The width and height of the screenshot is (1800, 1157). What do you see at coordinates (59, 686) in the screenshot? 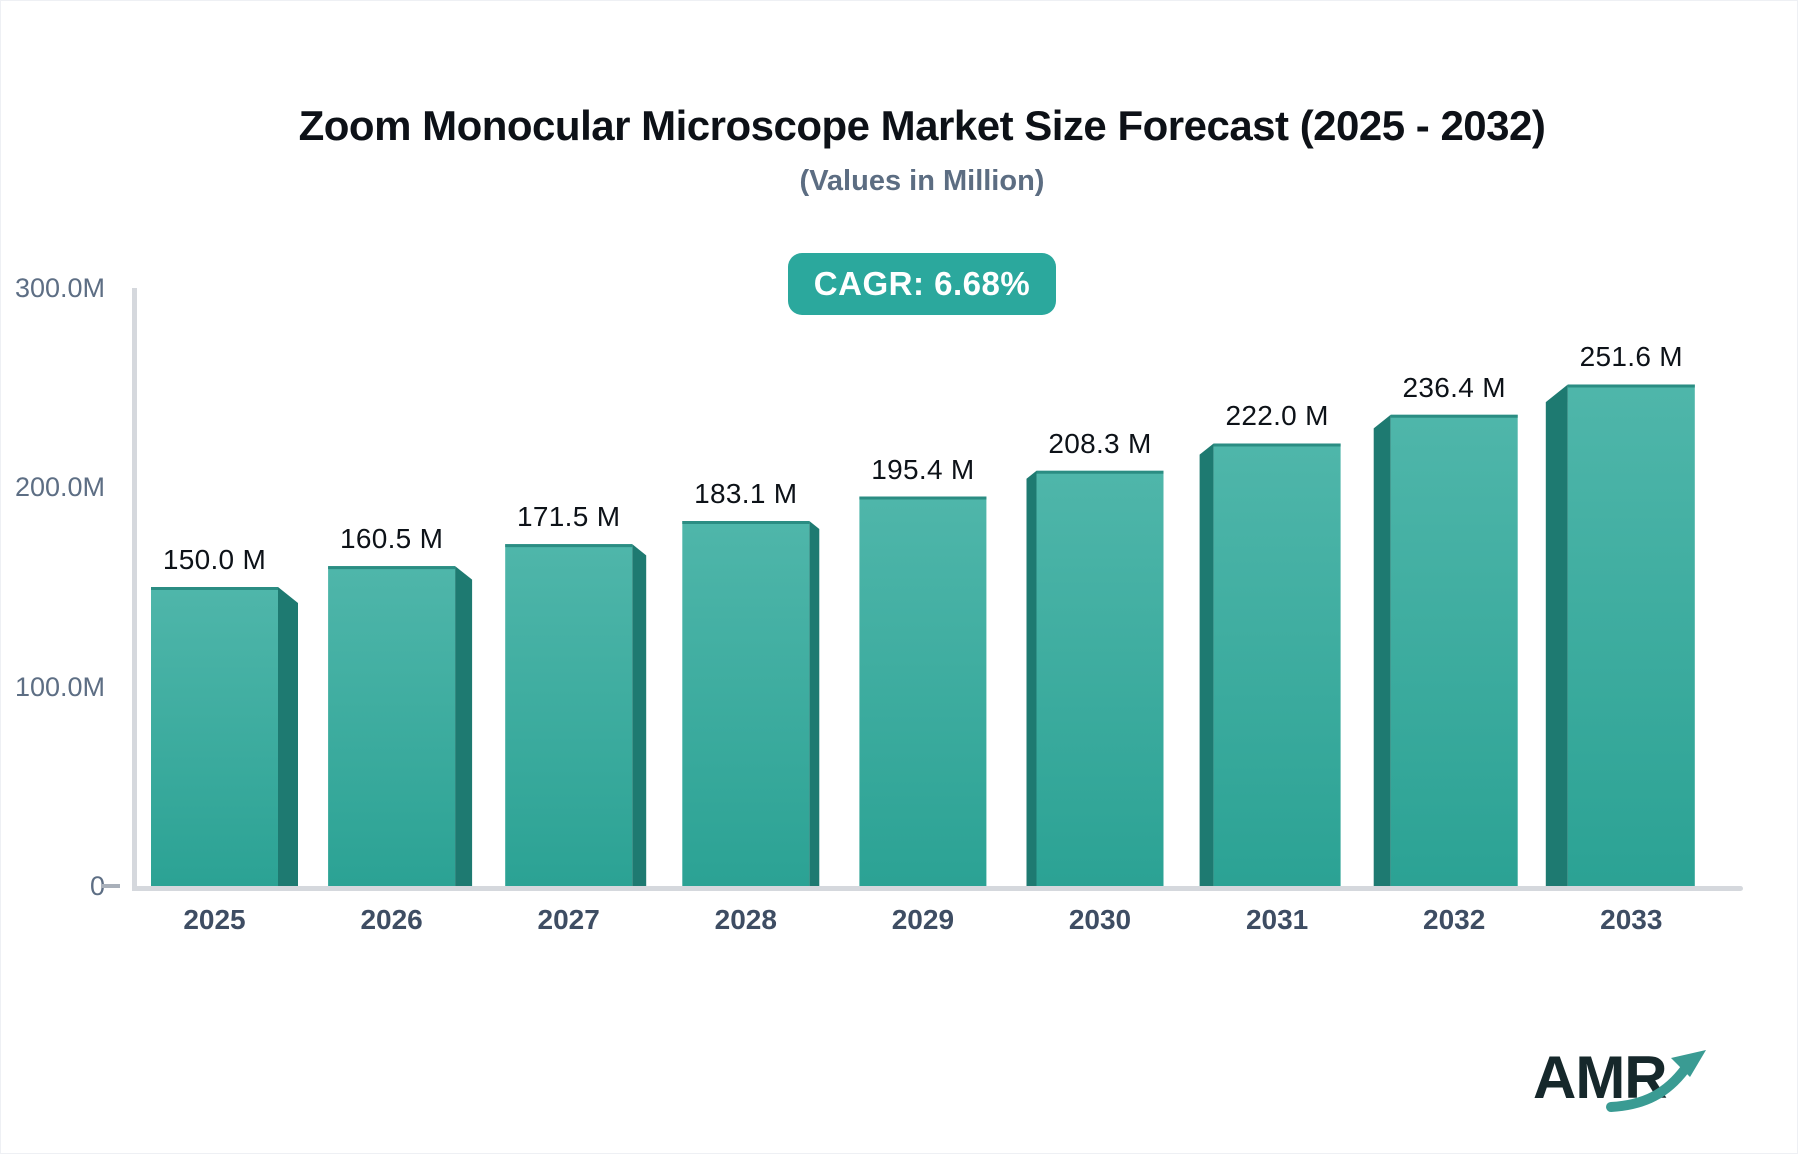
I see `y-tick-100.0M: 100.0M` at bounding box center [59, 686].